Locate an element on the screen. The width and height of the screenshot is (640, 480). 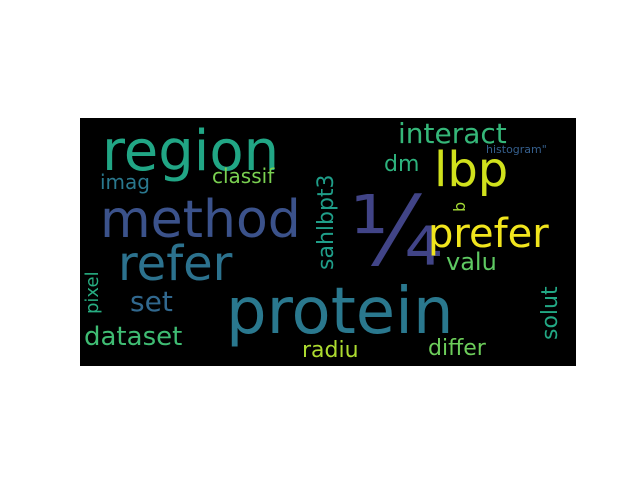
word-protein: protein is located at coordinates (340, 312).